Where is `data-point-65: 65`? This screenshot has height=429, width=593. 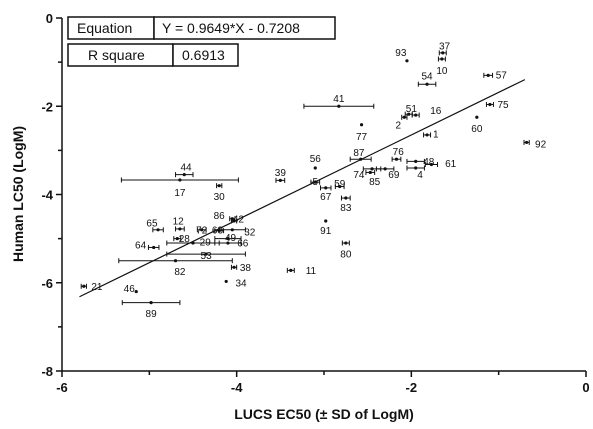
data-point-65: 65 is located at coordinates (155, 226).